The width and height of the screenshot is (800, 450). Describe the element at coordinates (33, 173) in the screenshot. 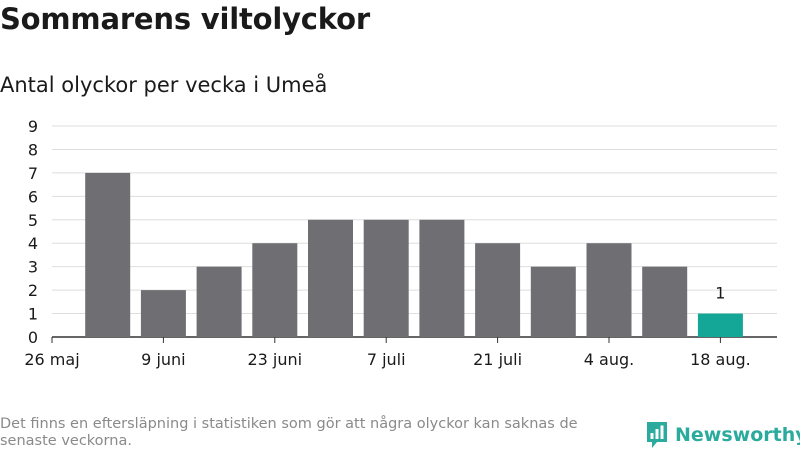

I see `y-tick-label: 7` at that location.